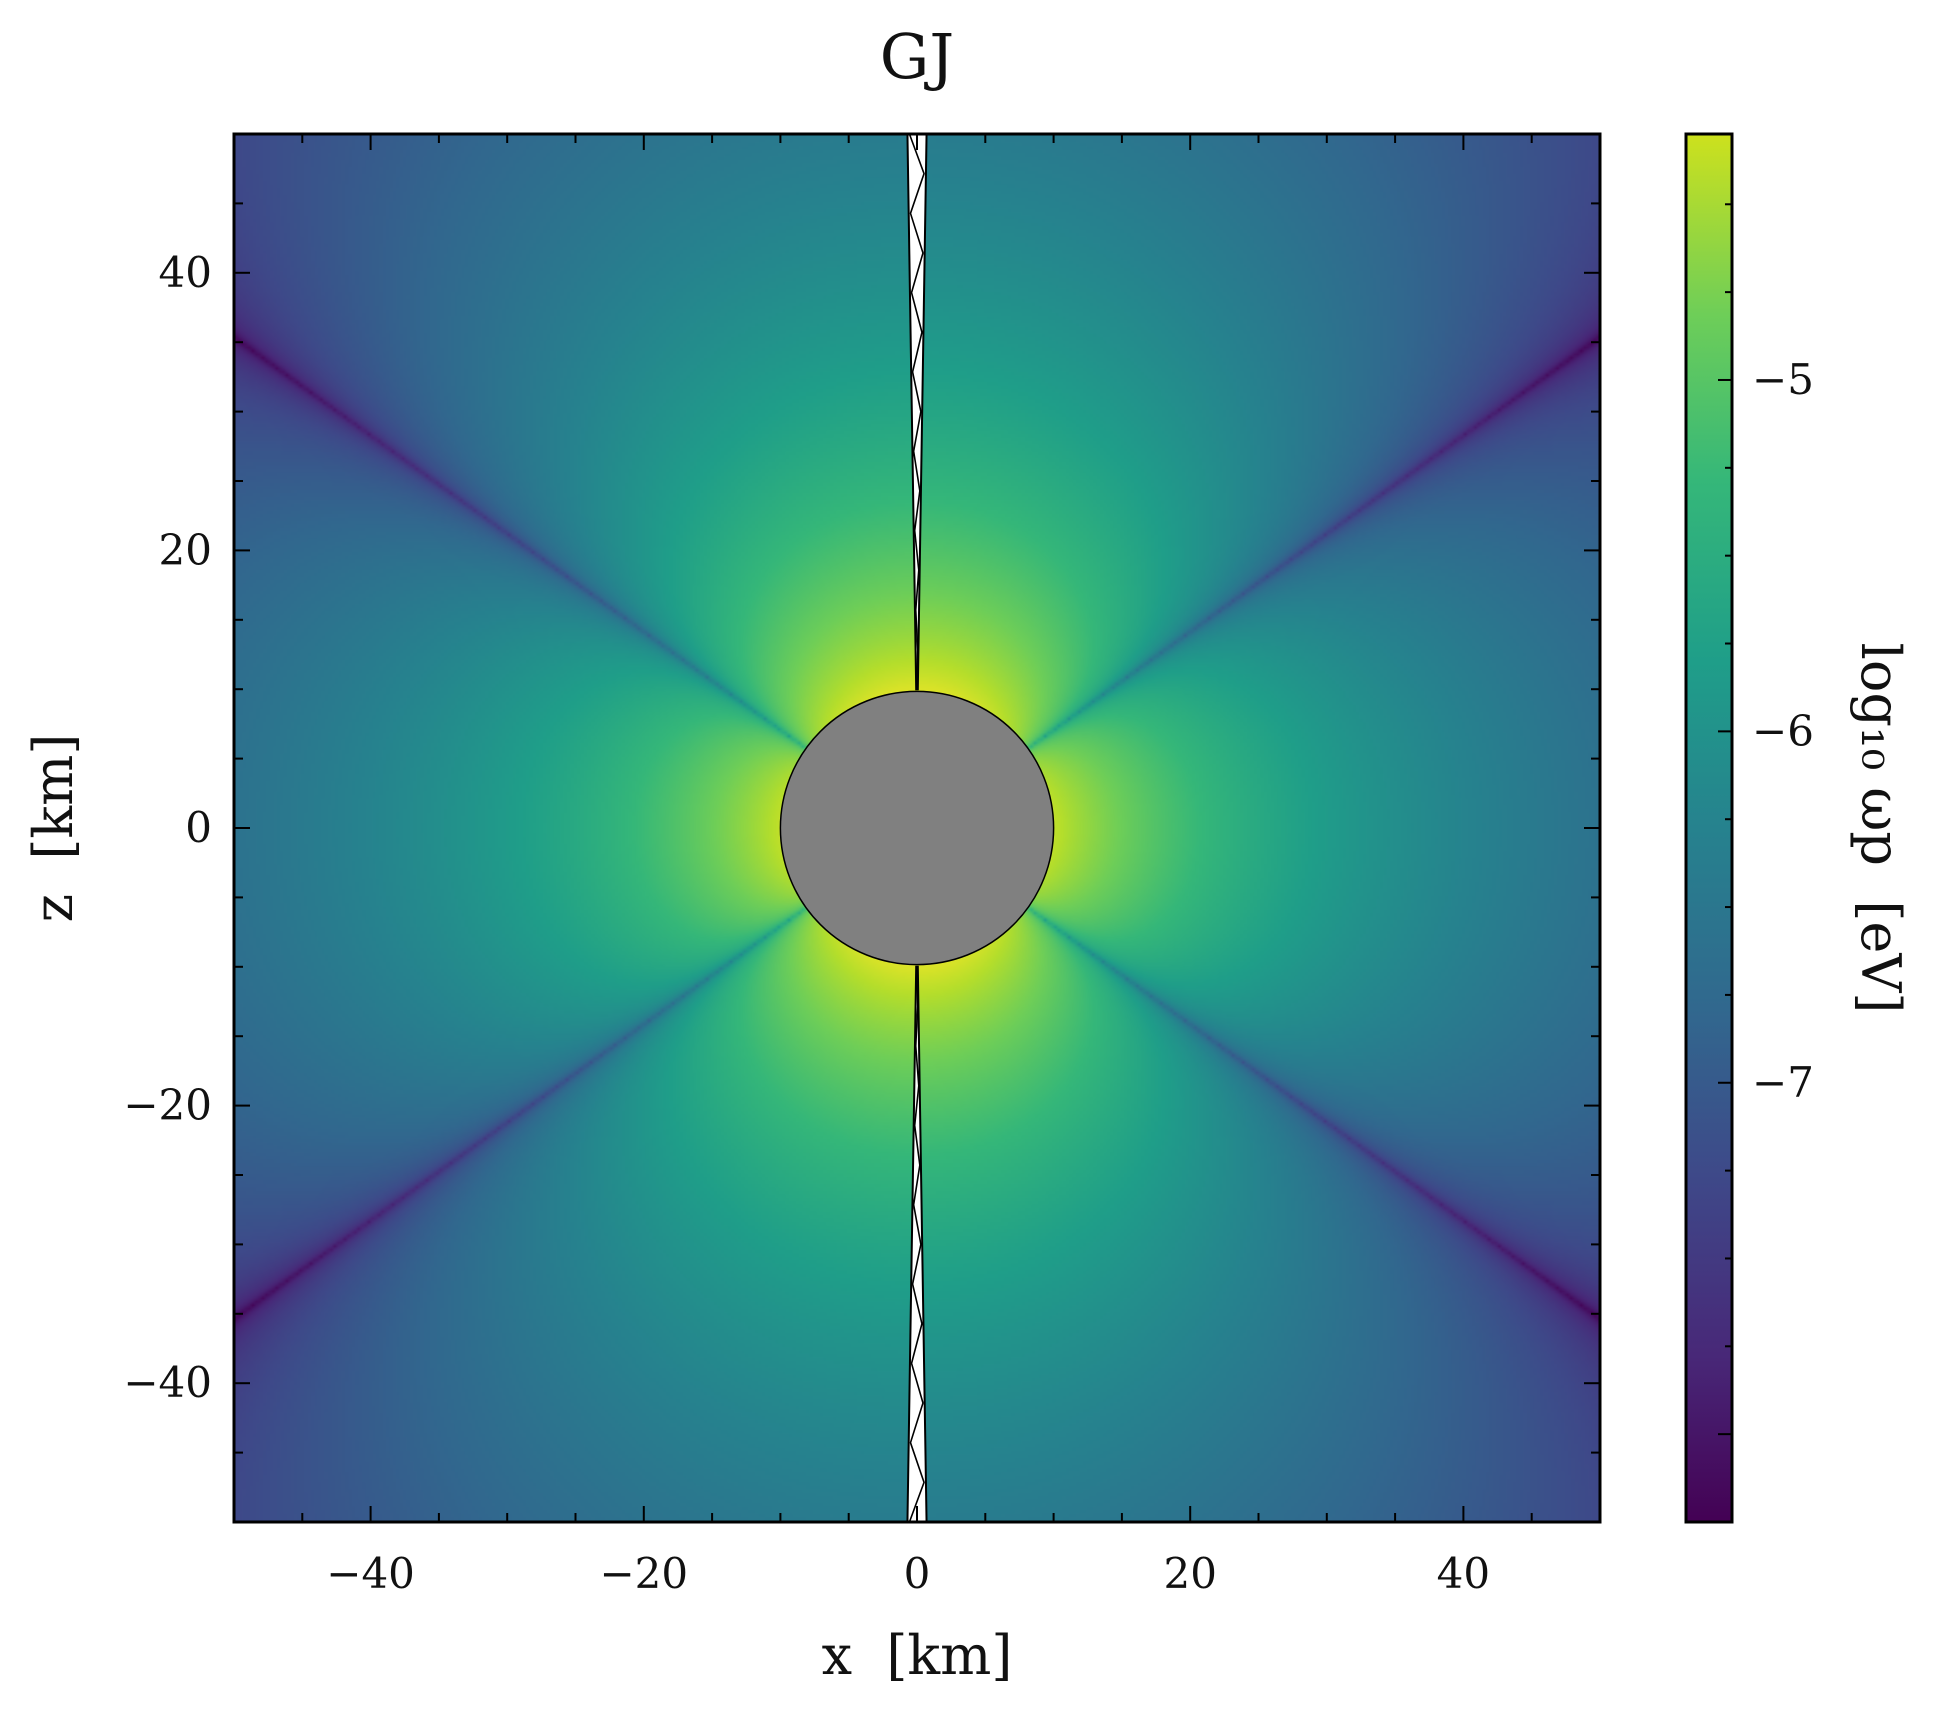 Image resolution: width=1942 pixels, height=1709 pixels. Describe the element at coordinates (1783, 379) in the screenshot. I see `colorbar-tick-label: −5` at that location.